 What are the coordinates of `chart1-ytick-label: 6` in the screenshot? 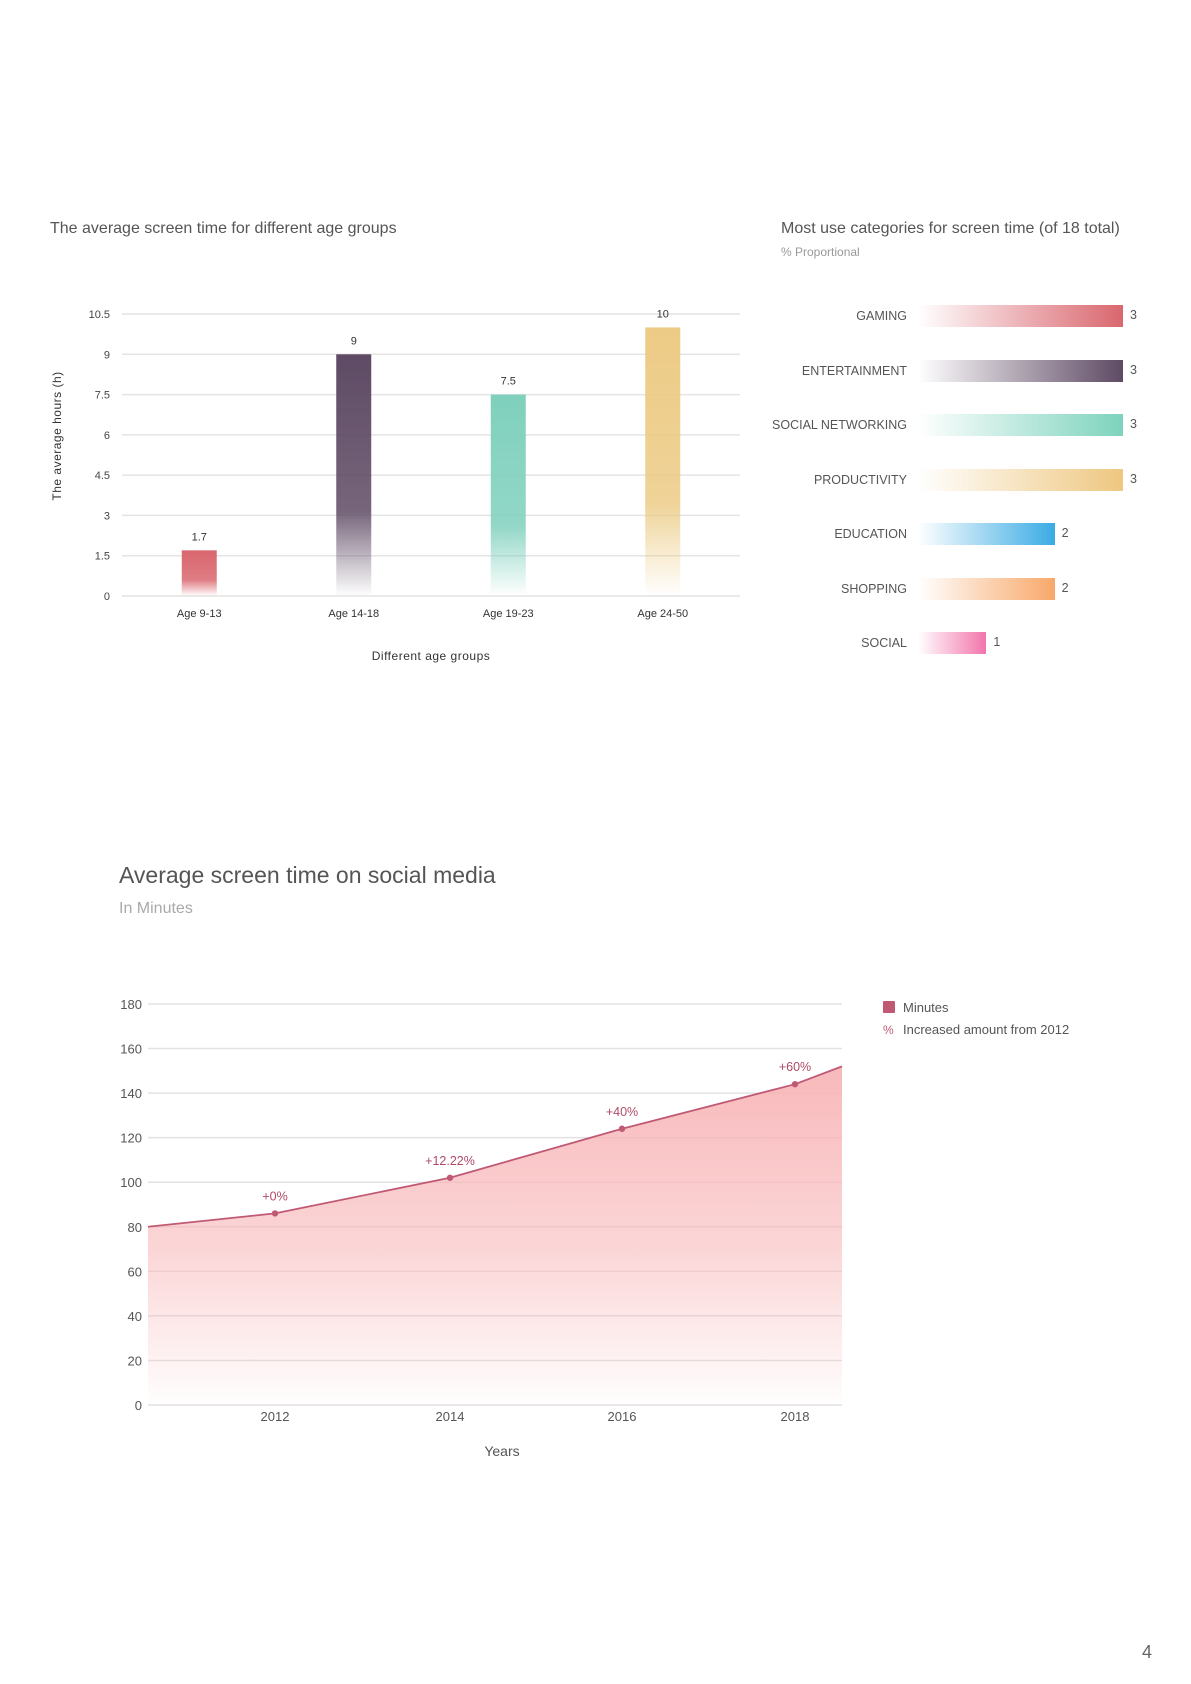 It's located at (107, 436).